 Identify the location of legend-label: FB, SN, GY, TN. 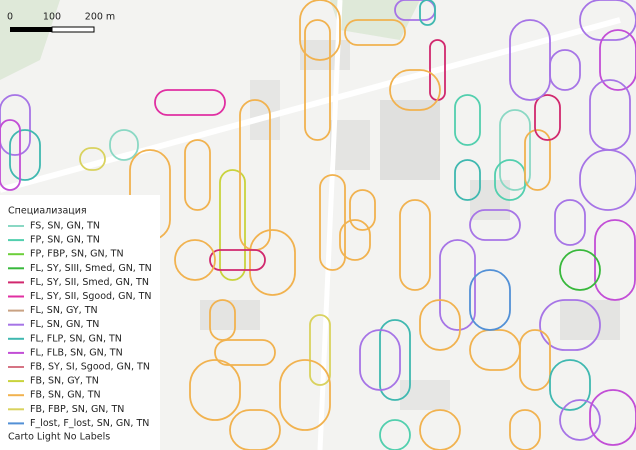
(64, 381).